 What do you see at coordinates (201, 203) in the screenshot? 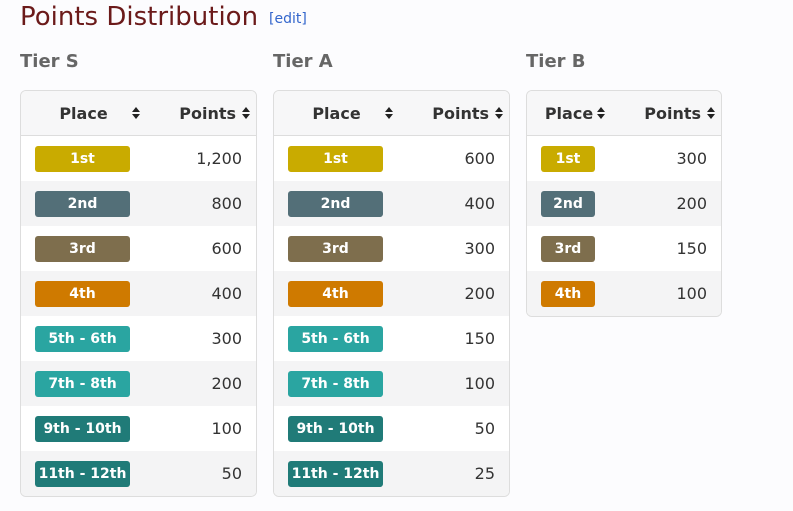
I see `points-cell: 800` at bounding box center [201, 203].